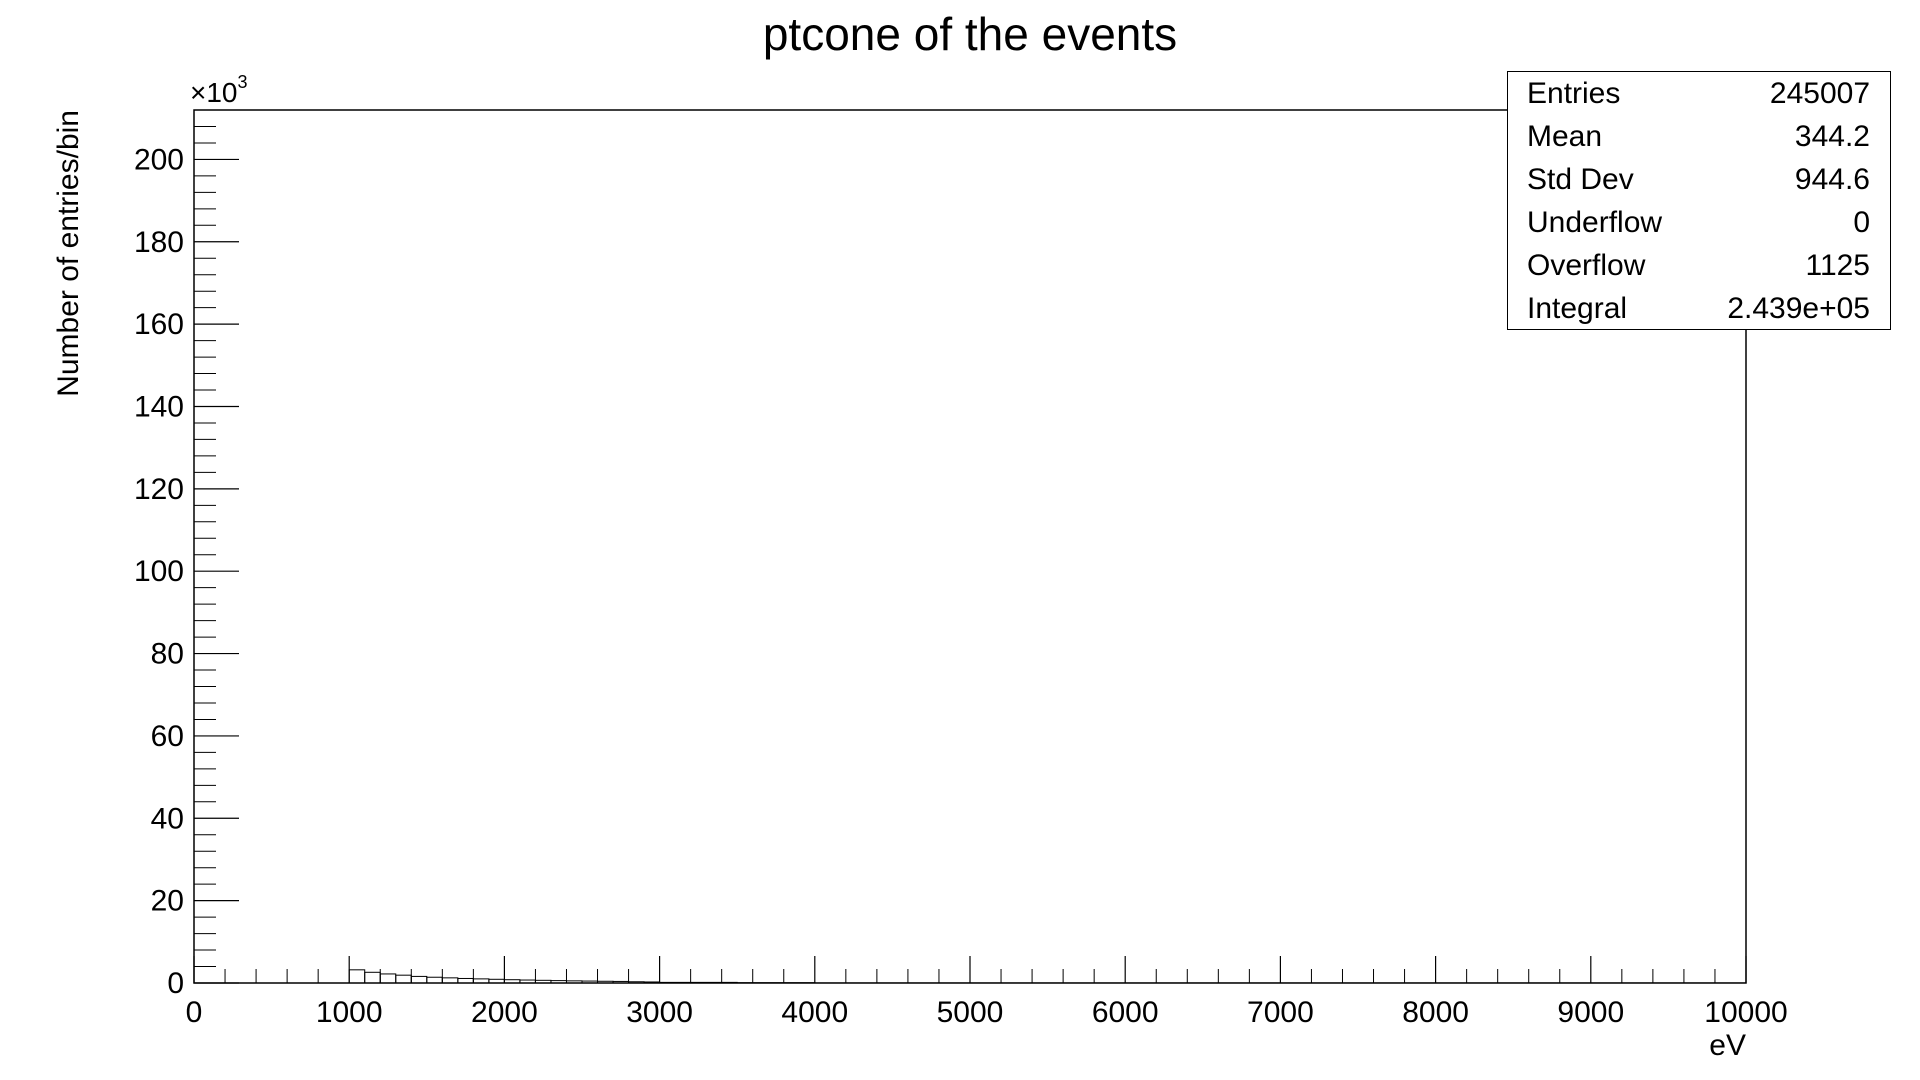 This screenshot has height=1080, width=1920. Describe the element at coordinates (1595, 222) in the screenshot. I see `stat-label: Underflow` at that location.